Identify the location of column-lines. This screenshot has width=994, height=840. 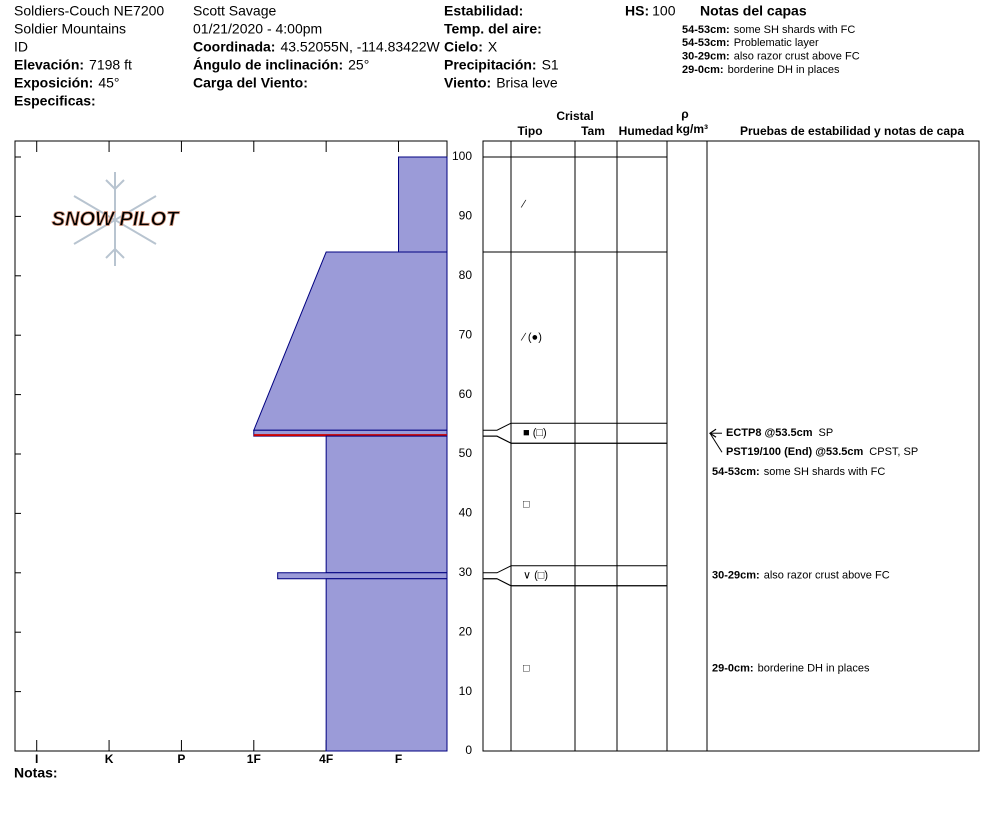
(609, 446).